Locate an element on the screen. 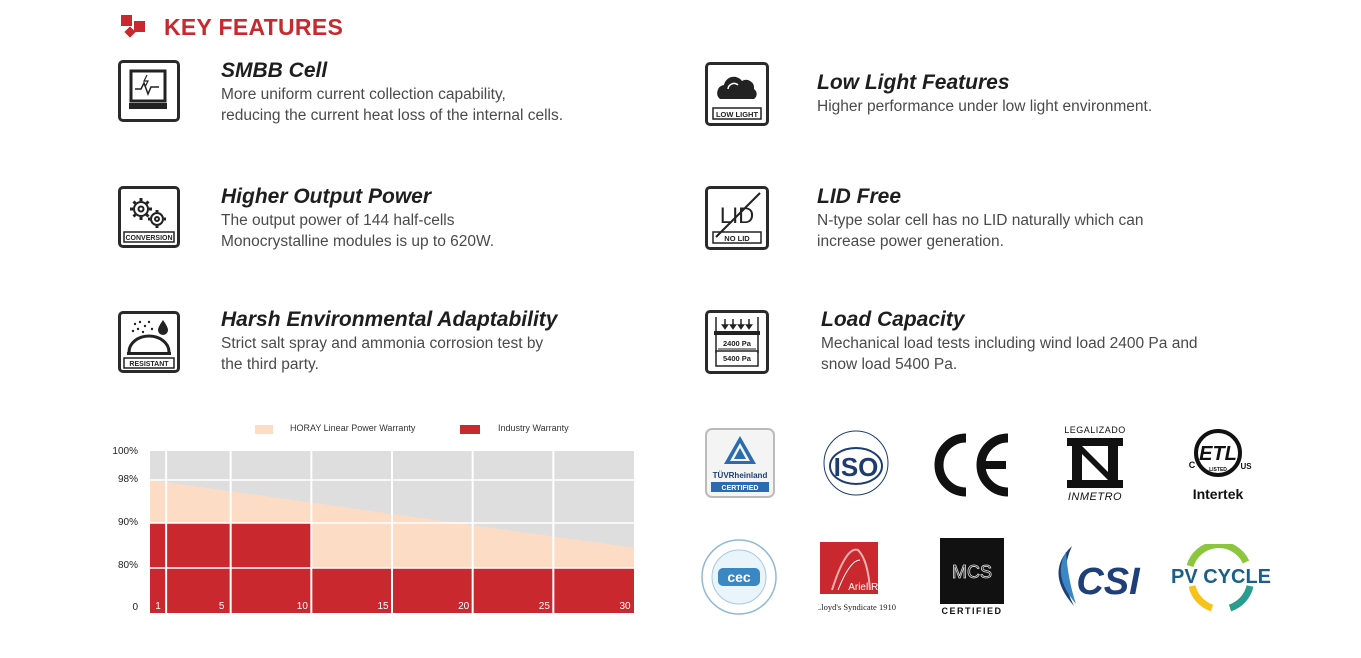  svg-text: CERTIFIED is located at coordinates (740, 488).